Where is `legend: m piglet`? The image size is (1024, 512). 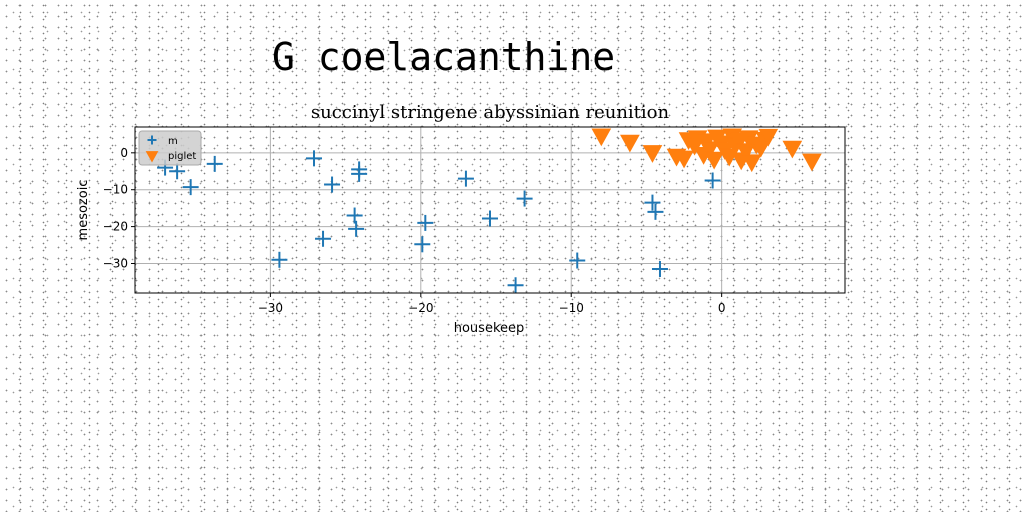
legend: m piglet is located at coordinates (170, 148).